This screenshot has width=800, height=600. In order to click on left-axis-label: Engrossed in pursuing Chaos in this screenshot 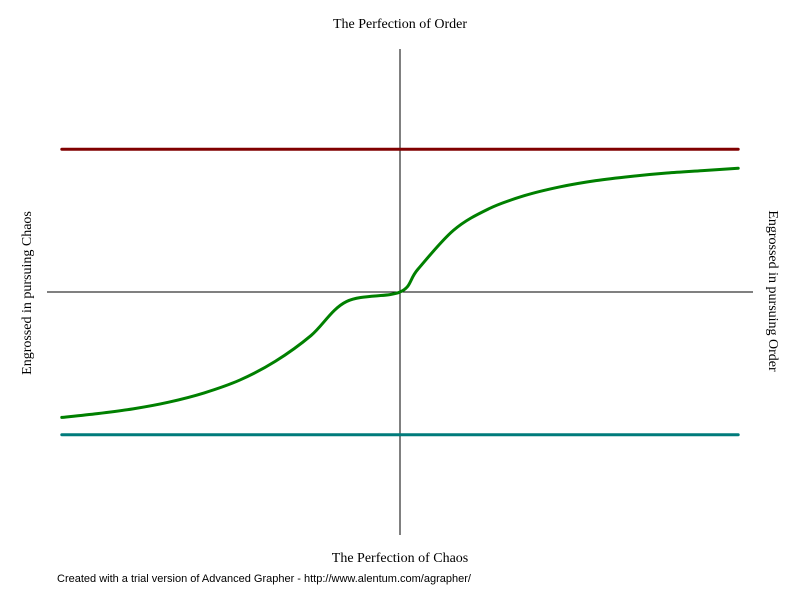, I will do `click(27, 293)`.